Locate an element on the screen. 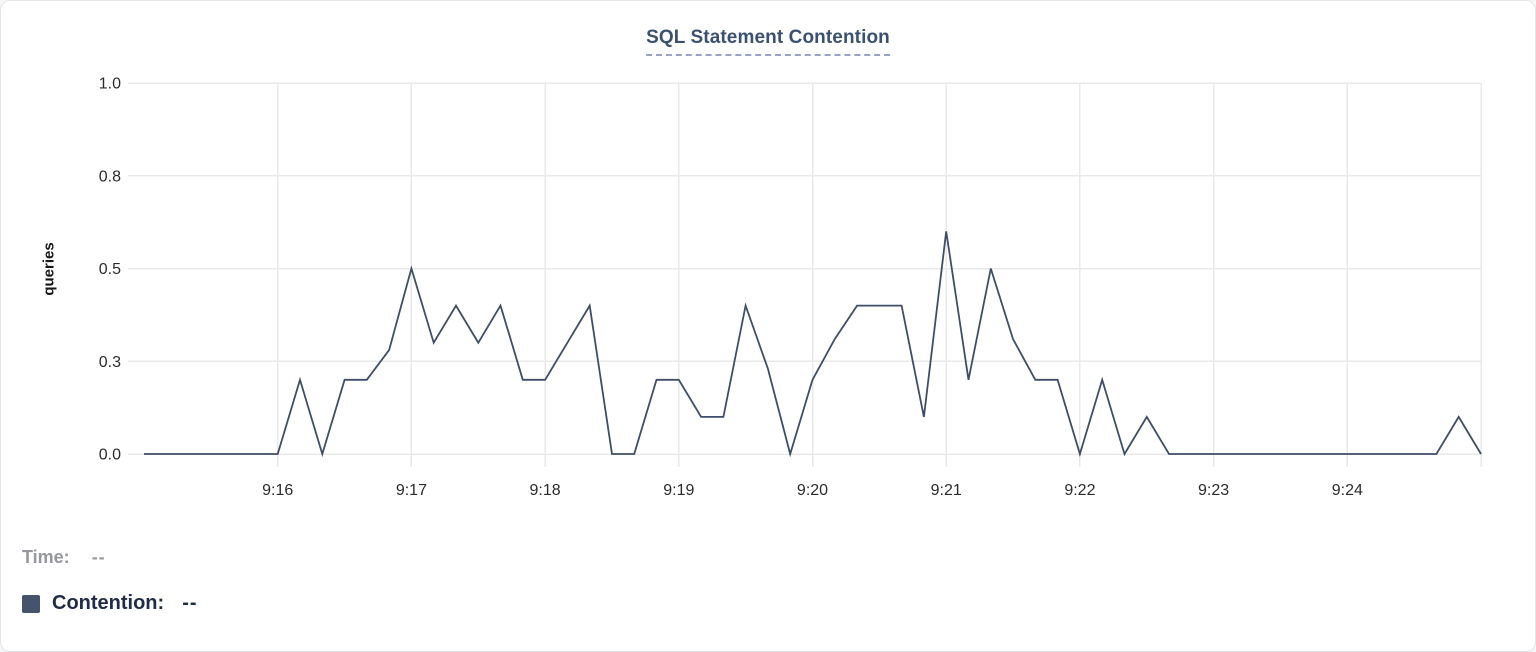 This screenshot has height=652, width=1536. y-tick-label: 1.0 is located at coordinates (110, 84).